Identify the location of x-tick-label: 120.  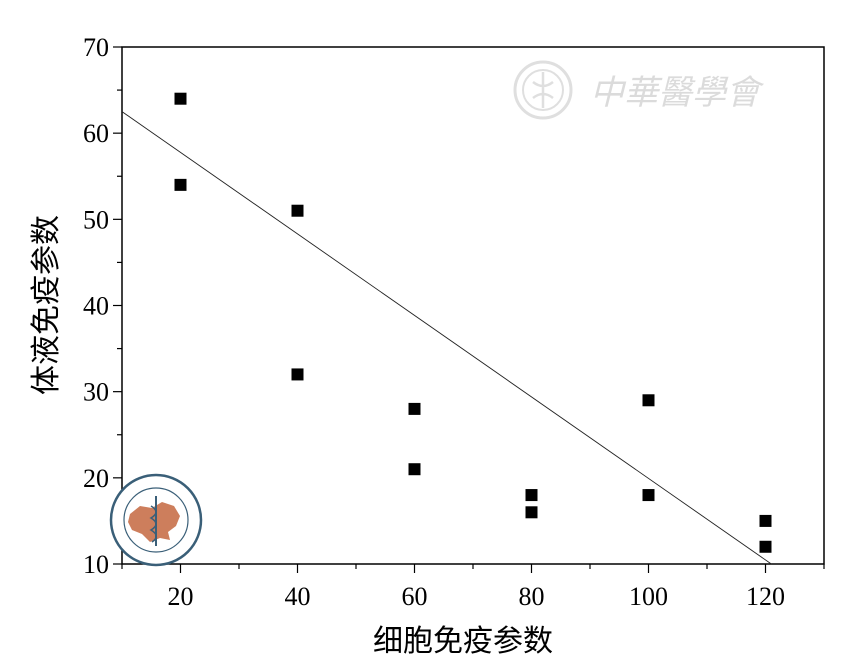
(765, 596).